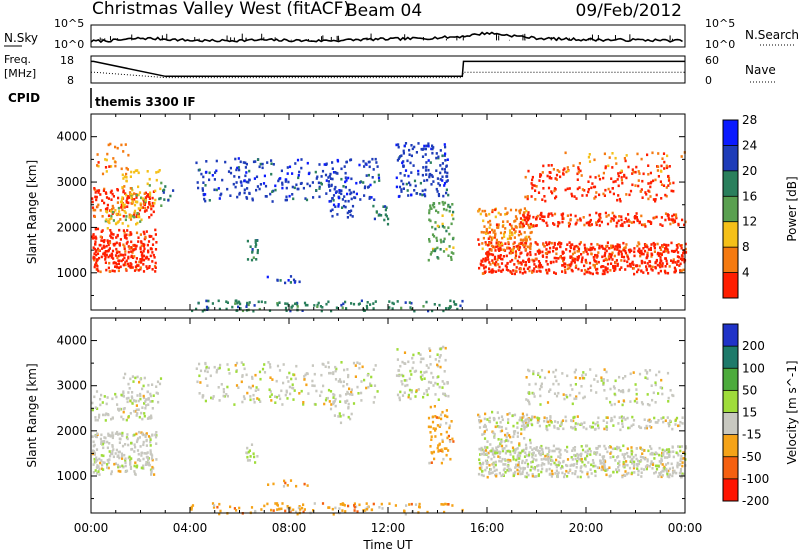 The image size is (800, 554). I want to click on power-ytick-label: 1000, so click(71, 273).